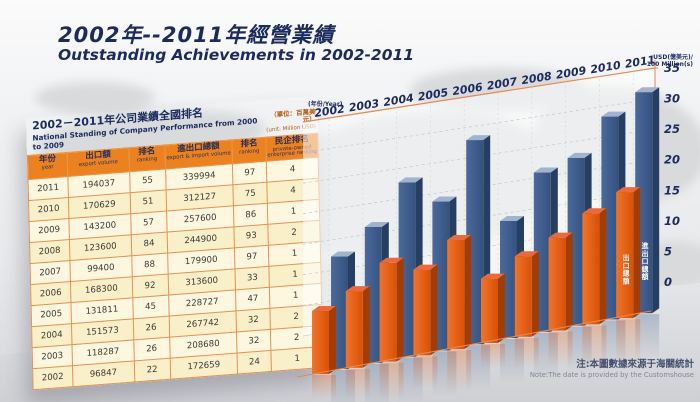  I want to click on bar-orange-2002, so click(324, 352).